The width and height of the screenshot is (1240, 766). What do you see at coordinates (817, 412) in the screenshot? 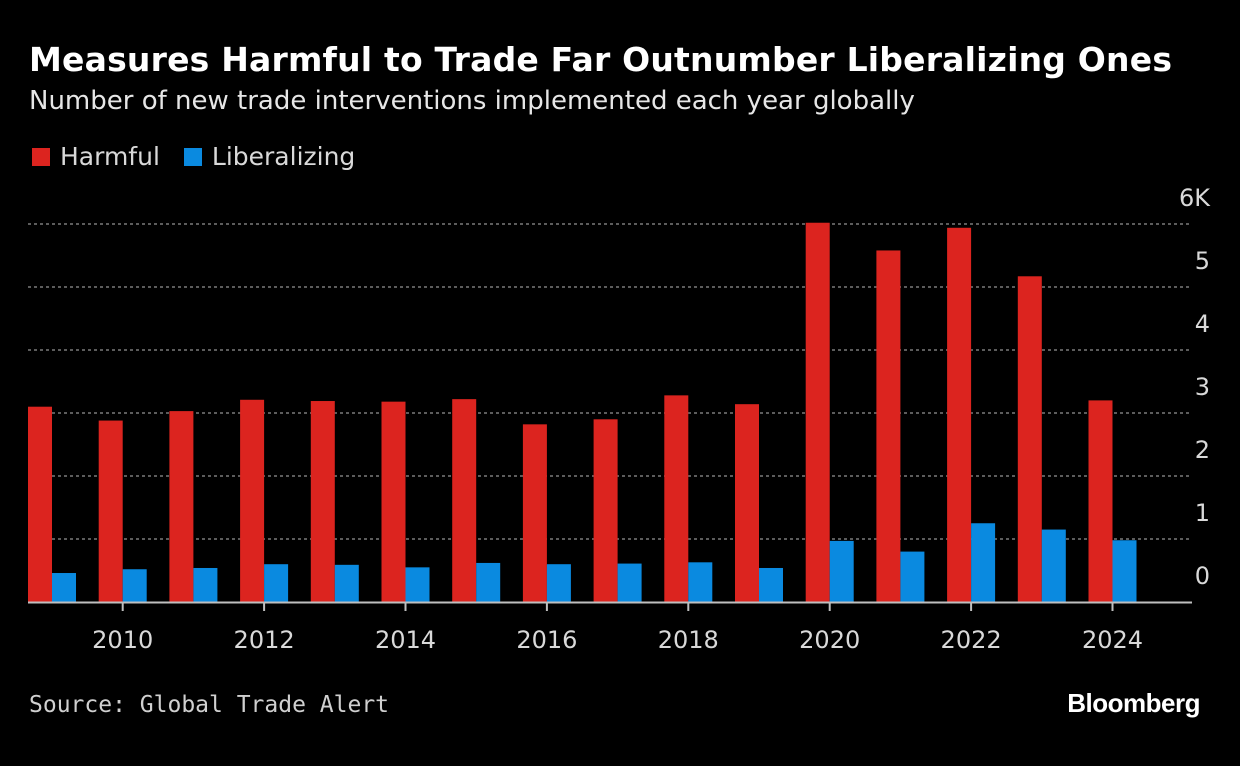
I see `bar-harmful-2020` at bounding box center [817, 412].